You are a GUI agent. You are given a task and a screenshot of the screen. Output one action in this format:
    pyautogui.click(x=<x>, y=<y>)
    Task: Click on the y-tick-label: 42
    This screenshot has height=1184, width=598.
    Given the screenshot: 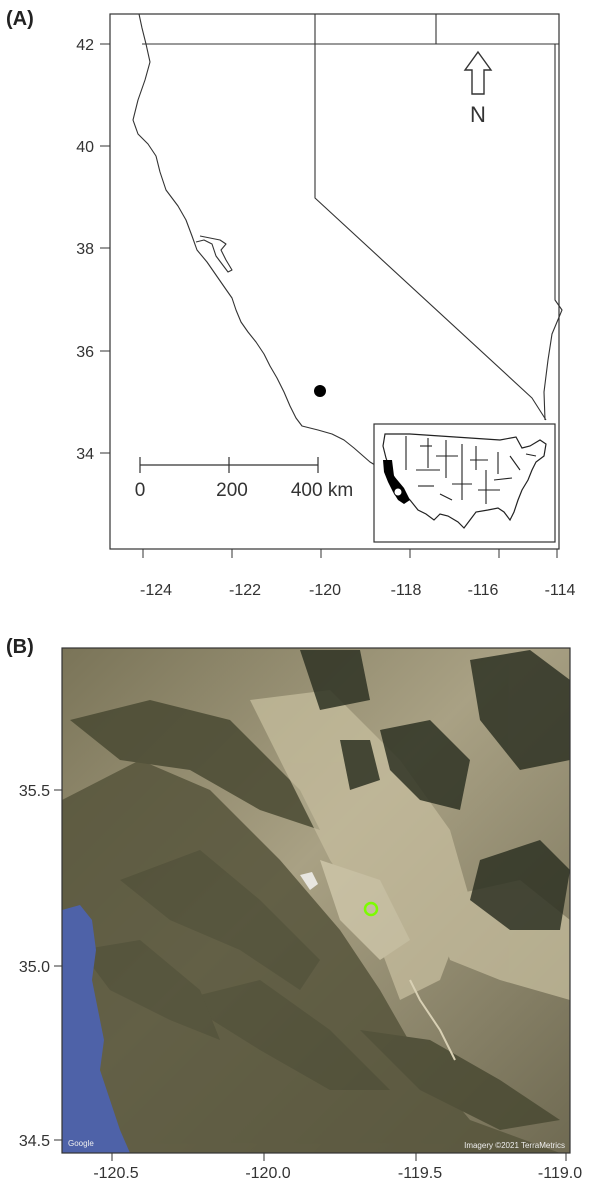 What is the action you would take?
    pyautogui.click(x=85, y=45)
    